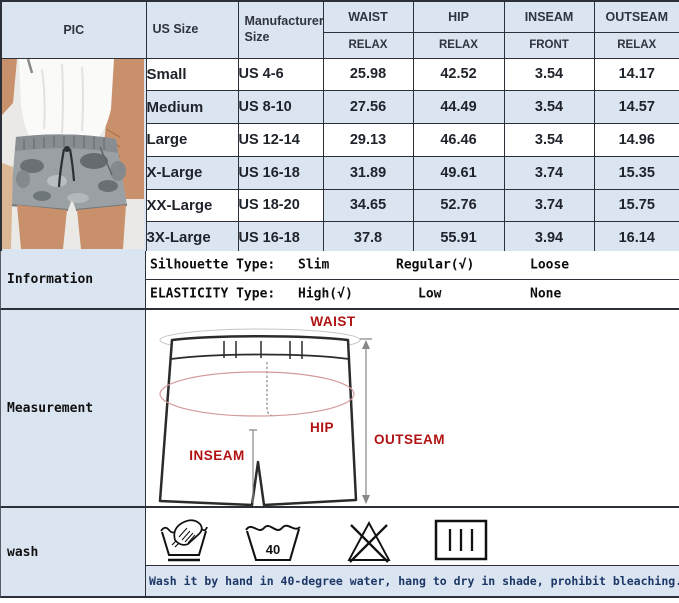  What do you see at coordinates (458, 107) in the screenshot?
I see `hip-cell: 44.49` at bounding box center [458, 107].